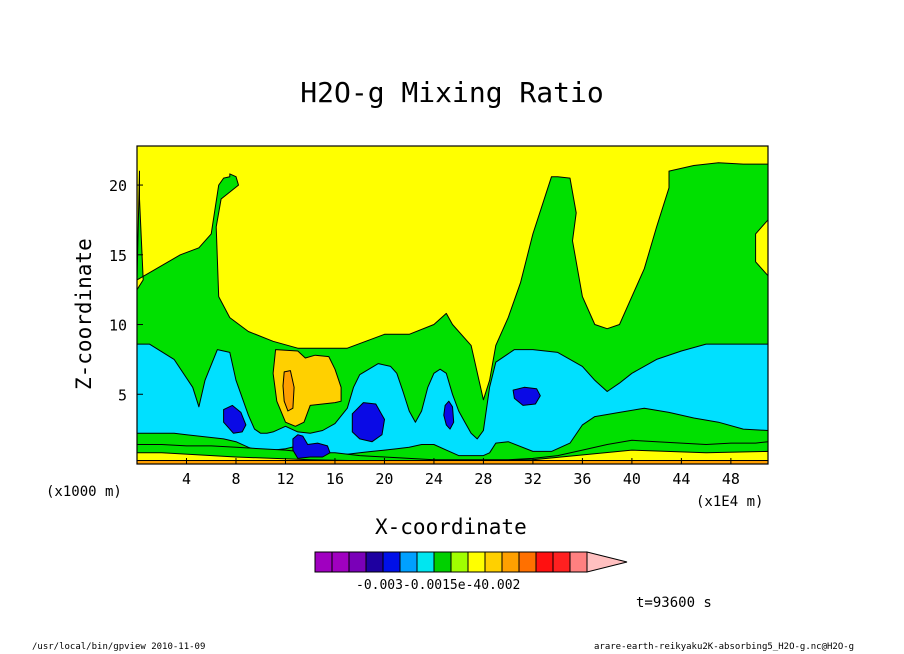  Describe the element at coordinates (118, 256) in the screenshot. I see `y-tick-label: 15` at that location.